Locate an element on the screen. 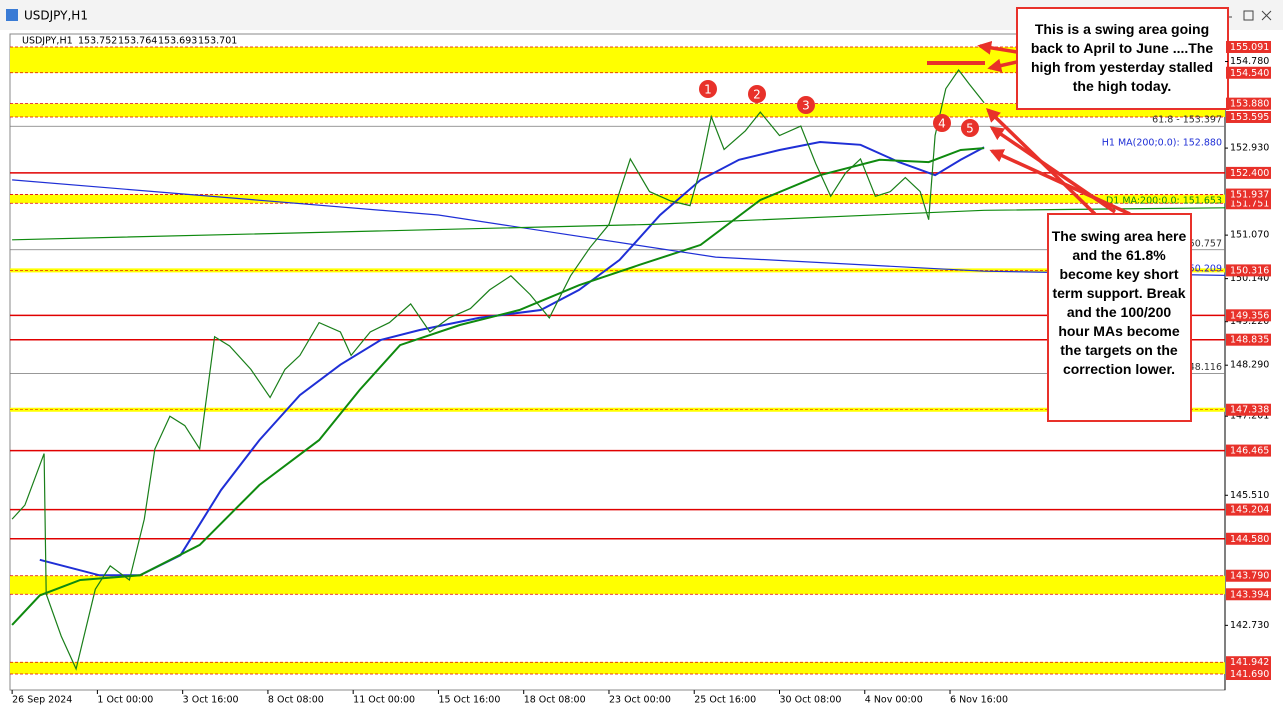 The height and width of the screenshot is (718, 1283). ma-label: H1 MA(200;0.0): 152.880 is located at coordinates (1162, 143).